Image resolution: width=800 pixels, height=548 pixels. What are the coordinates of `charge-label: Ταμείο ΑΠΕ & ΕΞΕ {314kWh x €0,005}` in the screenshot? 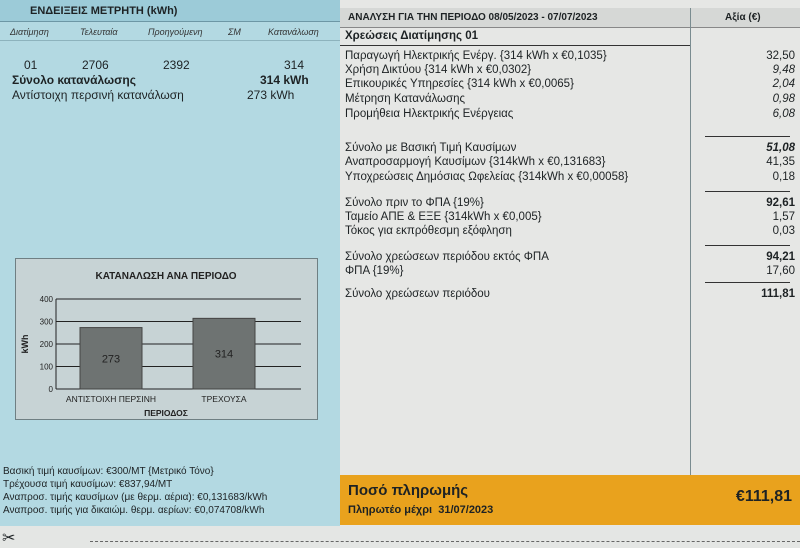 It's located at (443, 217).